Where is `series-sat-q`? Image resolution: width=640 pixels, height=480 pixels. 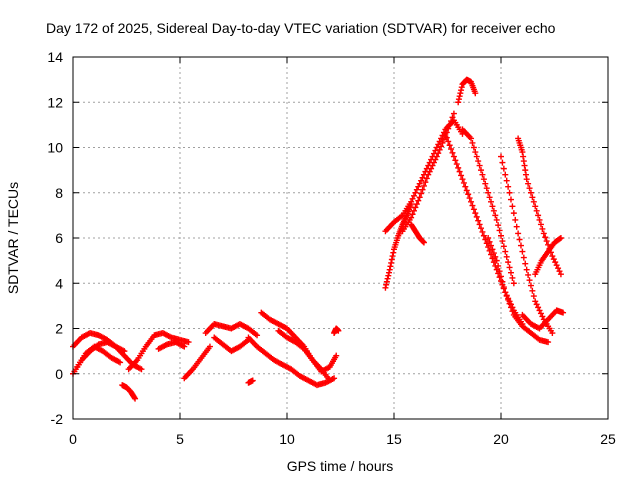
series-sat-q is located at coordinates (428, 172).